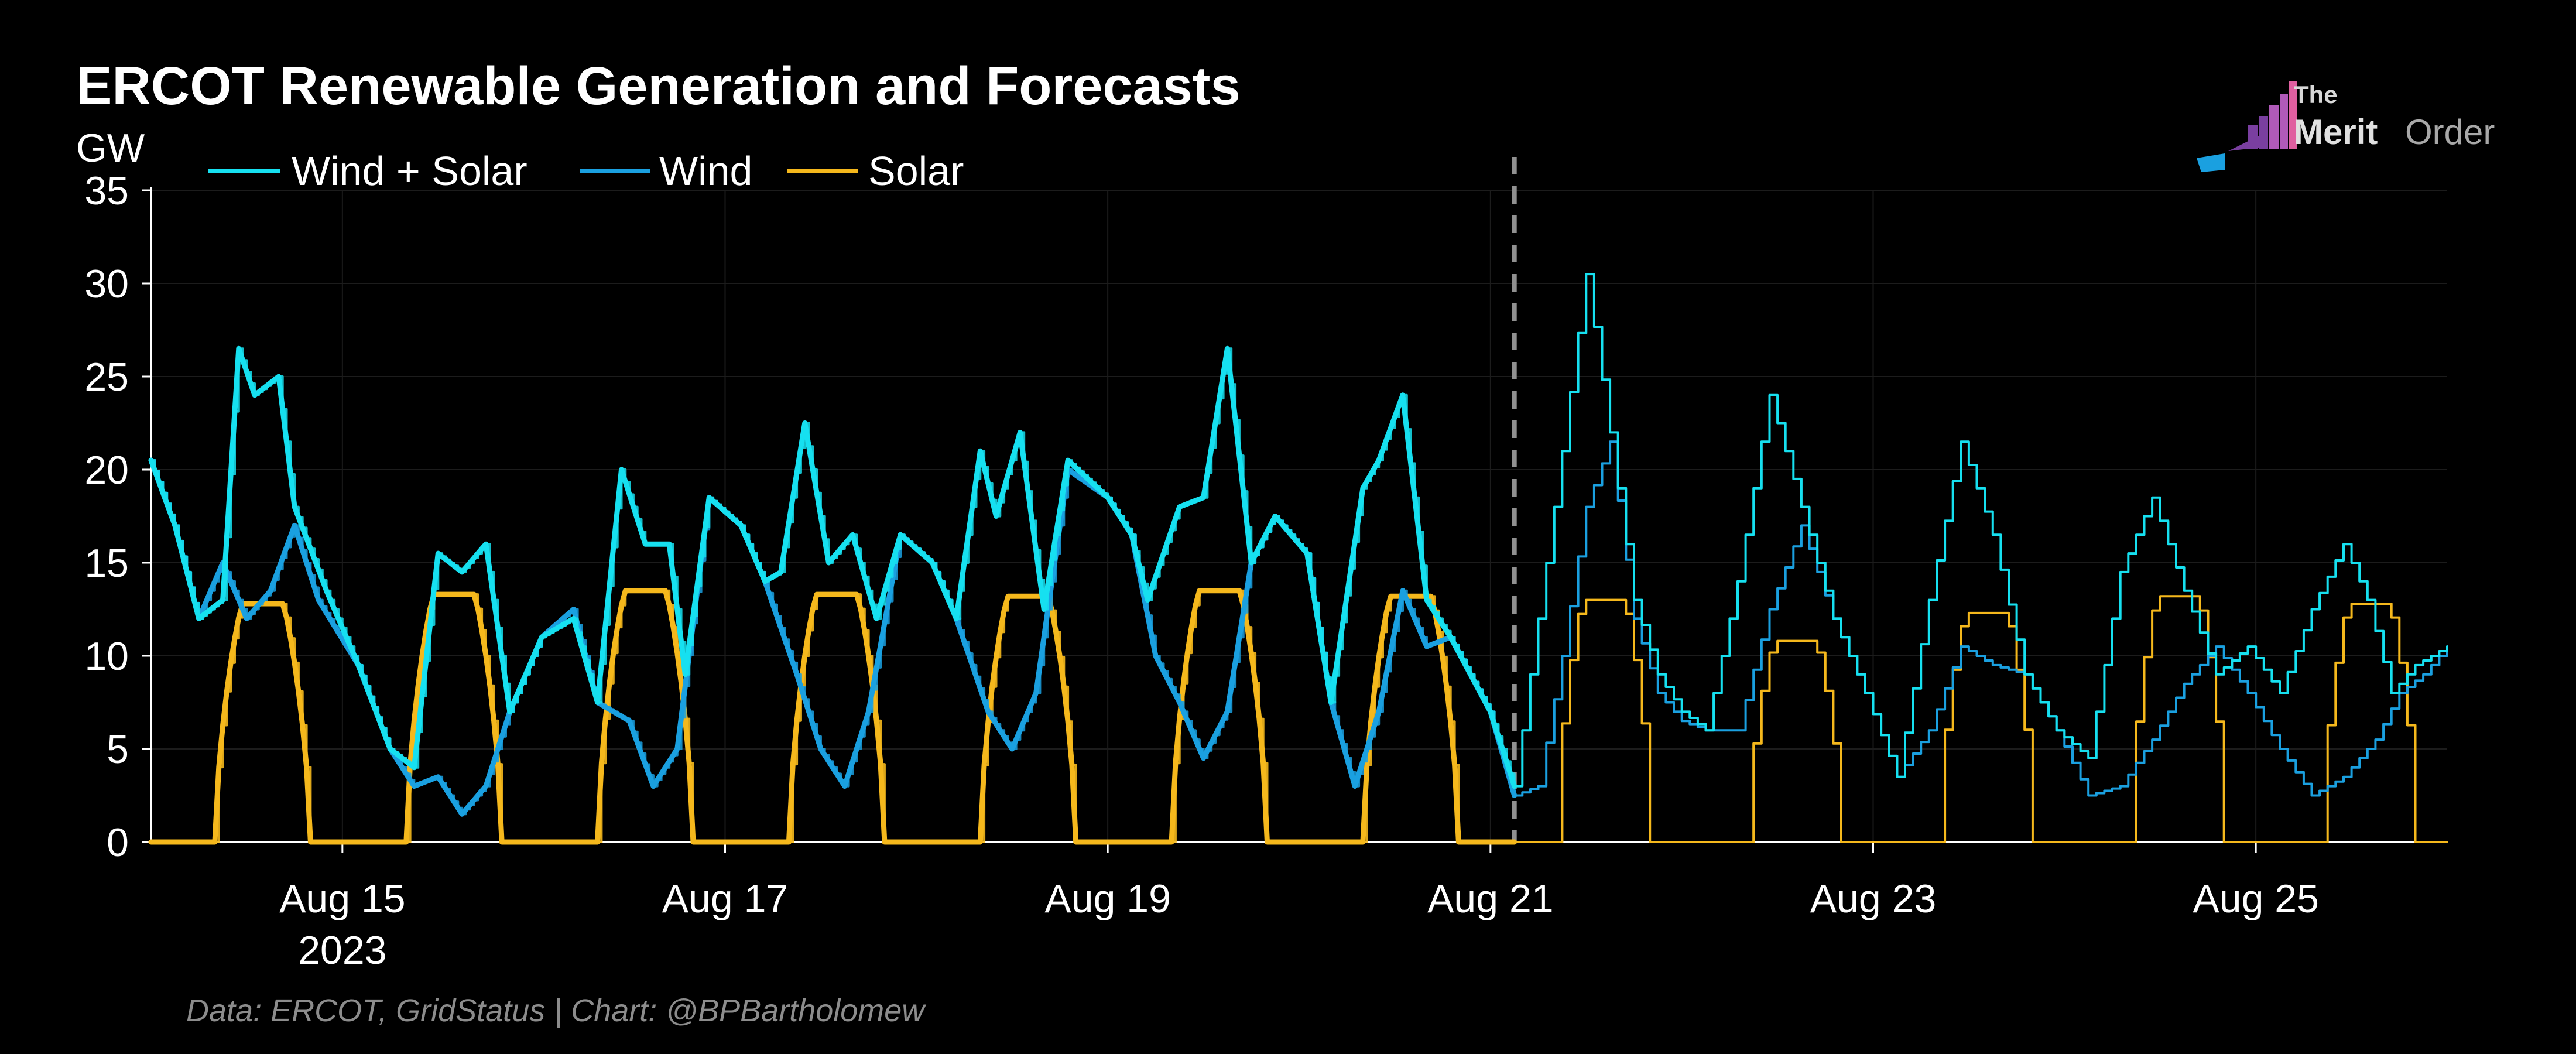 This screenshot has width=2576, height=1054. What do you see at coordinates (110, 148) in the screenshot?
I see `y-axis-unit-label: GW` at bounding box center [110, 148].